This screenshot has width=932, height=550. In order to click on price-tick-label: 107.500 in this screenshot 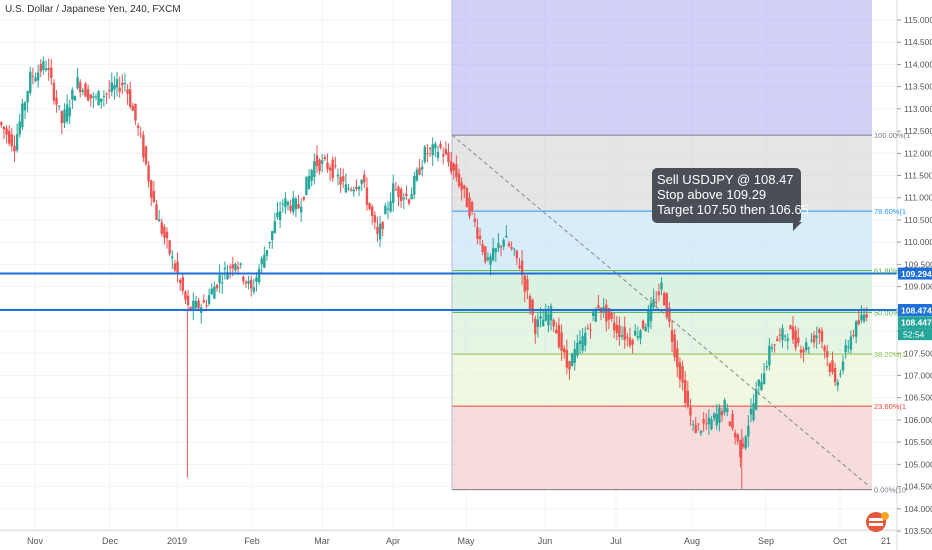, I will do `click(918, 353)`.